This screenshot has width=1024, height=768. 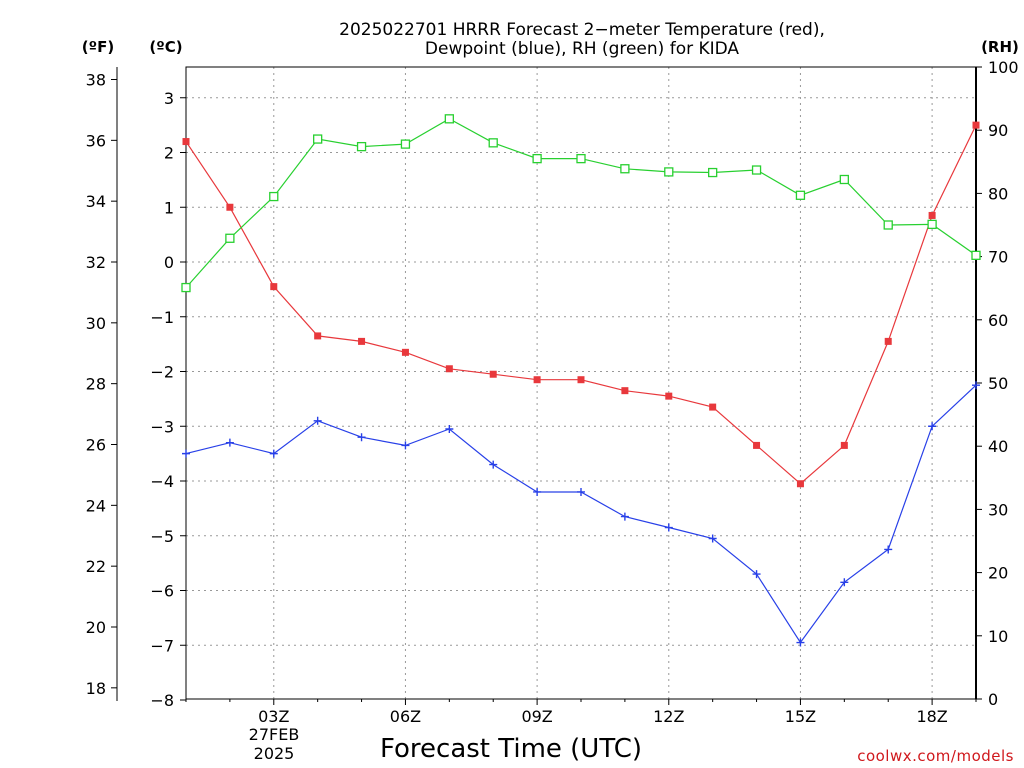 What do you see at coordinates (169, 262) in the screenshot?
I see `celsius-tick-label: 0` at bounding box center [169, 262].